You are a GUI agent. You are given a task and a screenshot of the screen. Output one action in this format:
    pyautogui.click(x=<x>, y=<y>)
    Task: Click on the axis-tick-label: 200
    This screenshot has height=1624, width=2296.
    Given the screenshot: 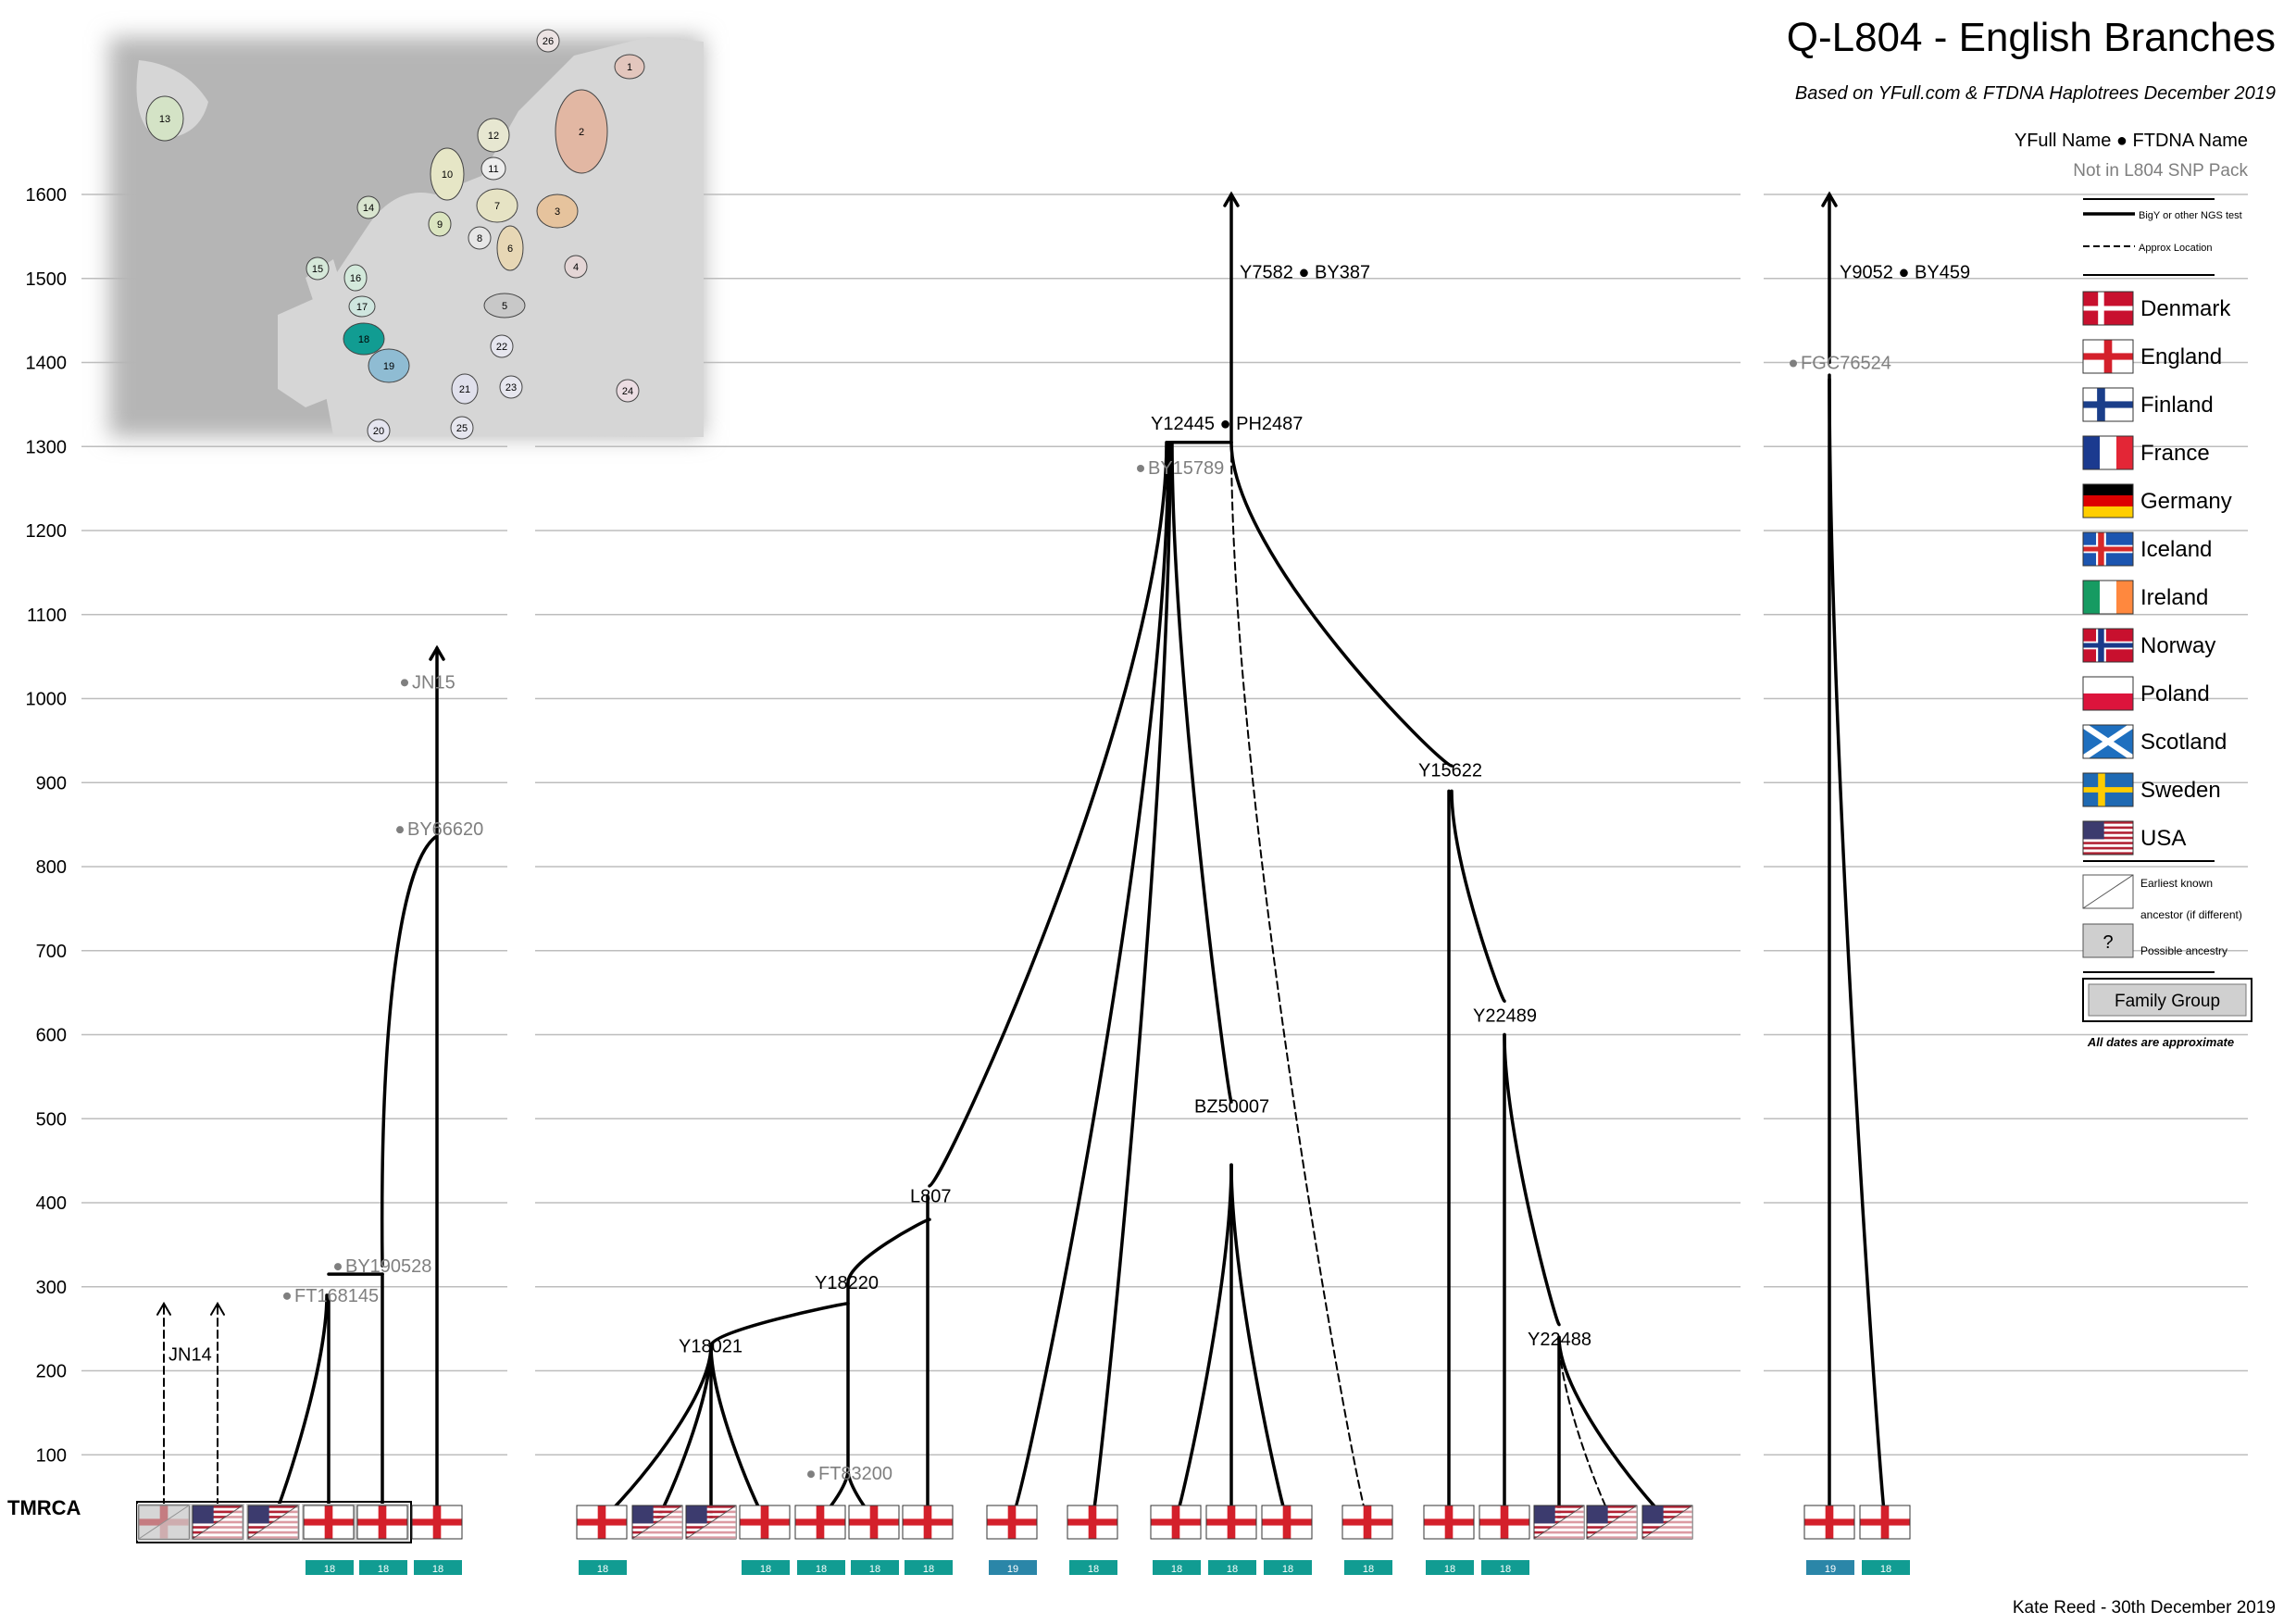 What is the action you would take?
    pyautogui.click(x=51, y=1372)
    